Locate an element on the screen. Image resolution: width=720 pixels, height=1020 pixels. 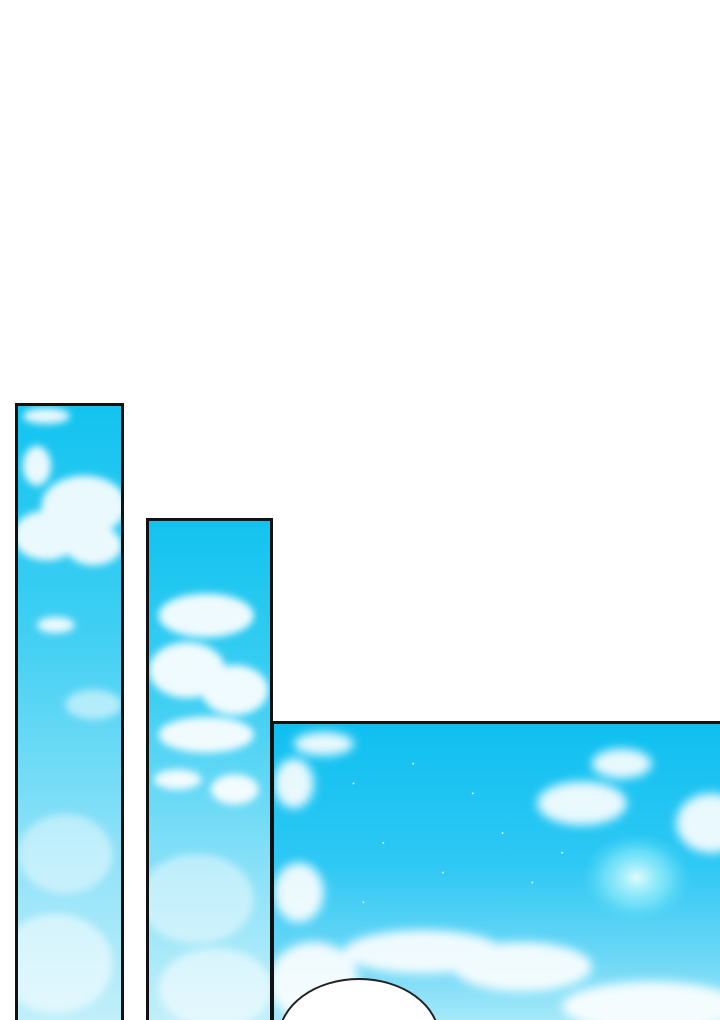
sun-glow is located at coordinates (637, 877).